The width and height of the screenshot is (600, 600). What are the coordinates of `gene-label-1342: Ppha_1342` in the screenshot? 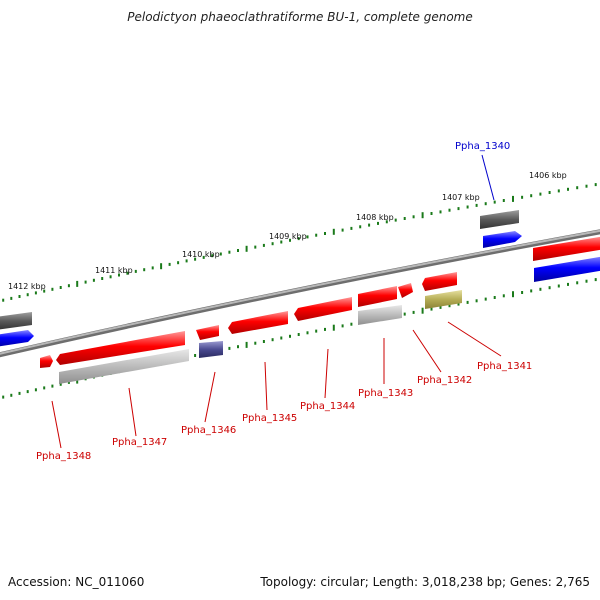 It's located at (444, 380).